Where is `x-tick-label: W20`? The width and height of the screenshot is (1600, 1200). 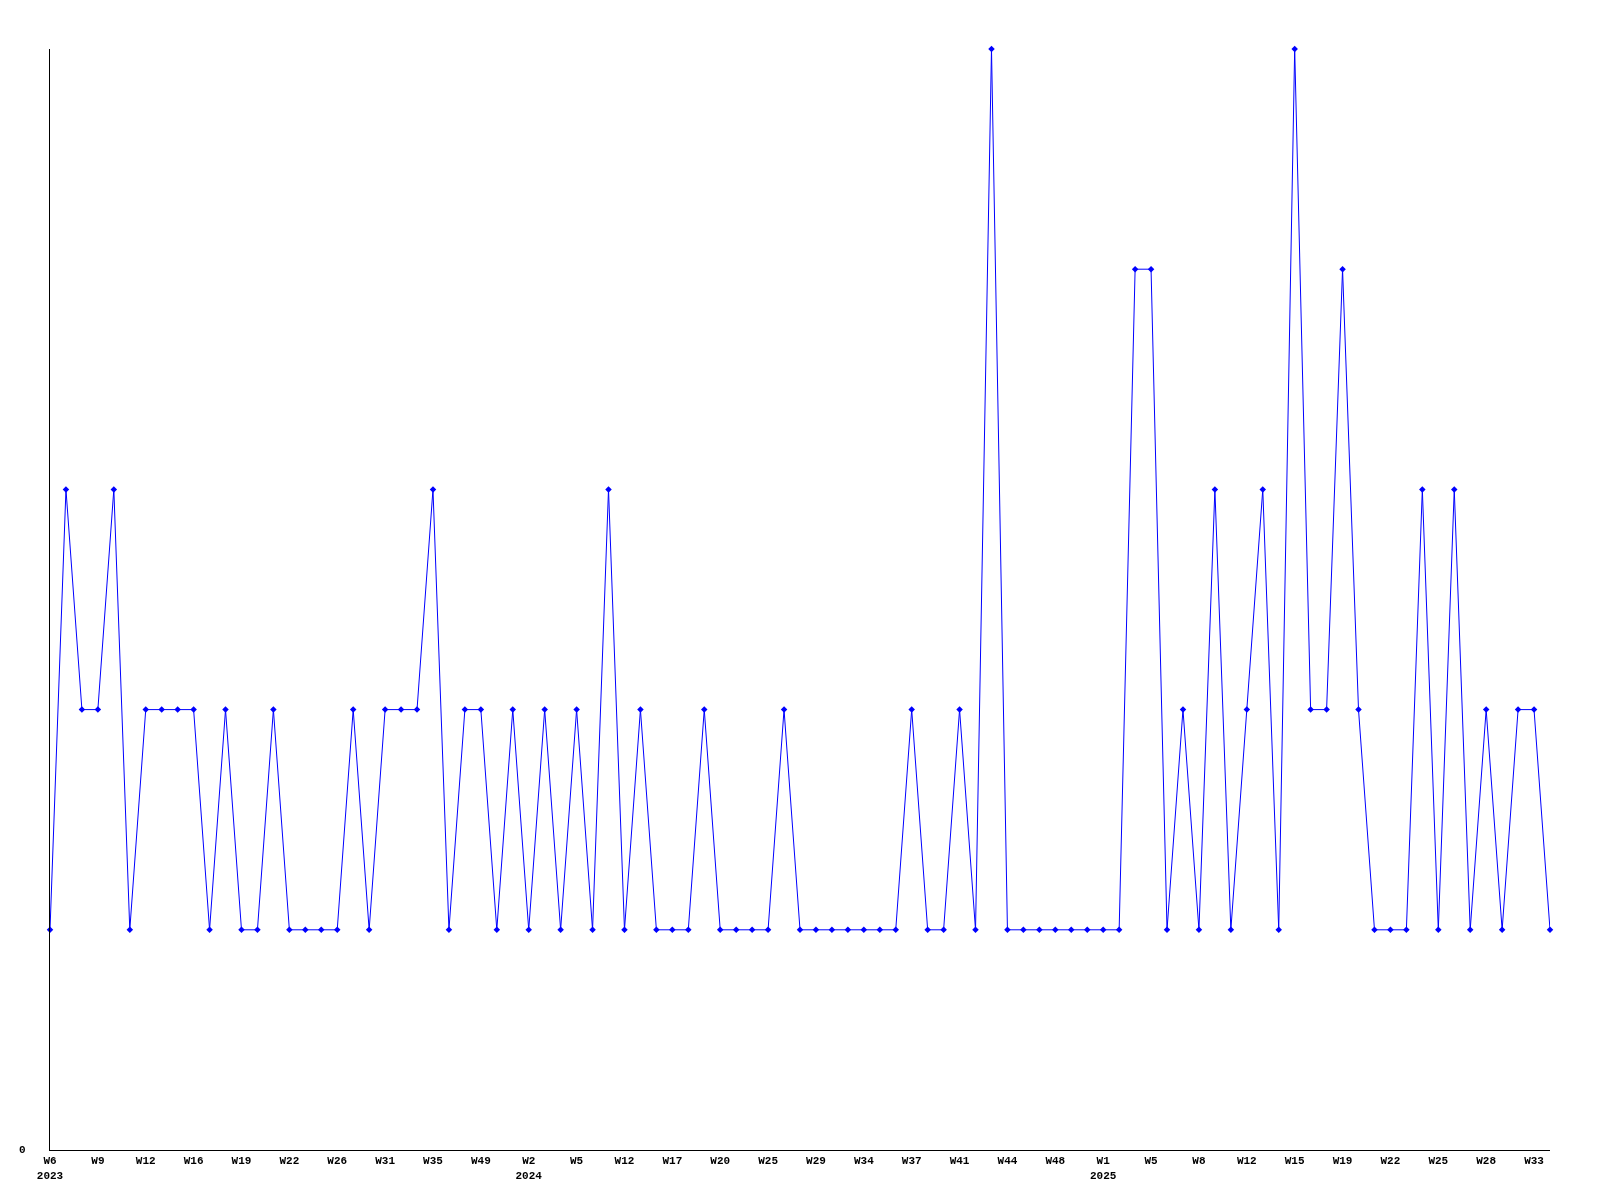 x-tick-label: W20 is located at coordinates (720, 1161).